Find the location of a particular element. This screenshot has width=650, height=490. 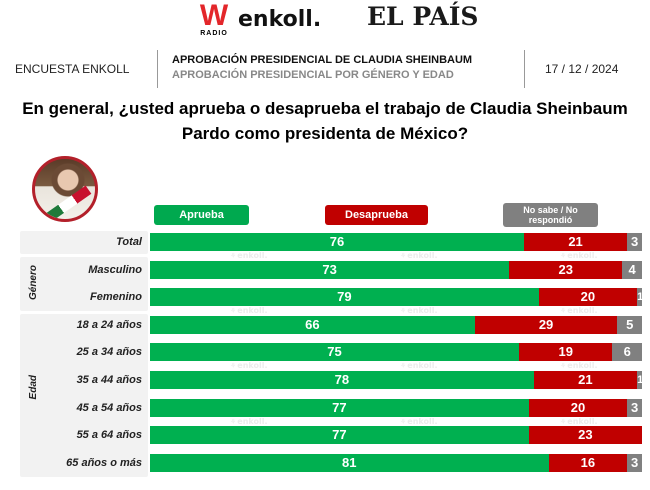

category-label: 55 a 64 años is located at coordinates (109, 435).